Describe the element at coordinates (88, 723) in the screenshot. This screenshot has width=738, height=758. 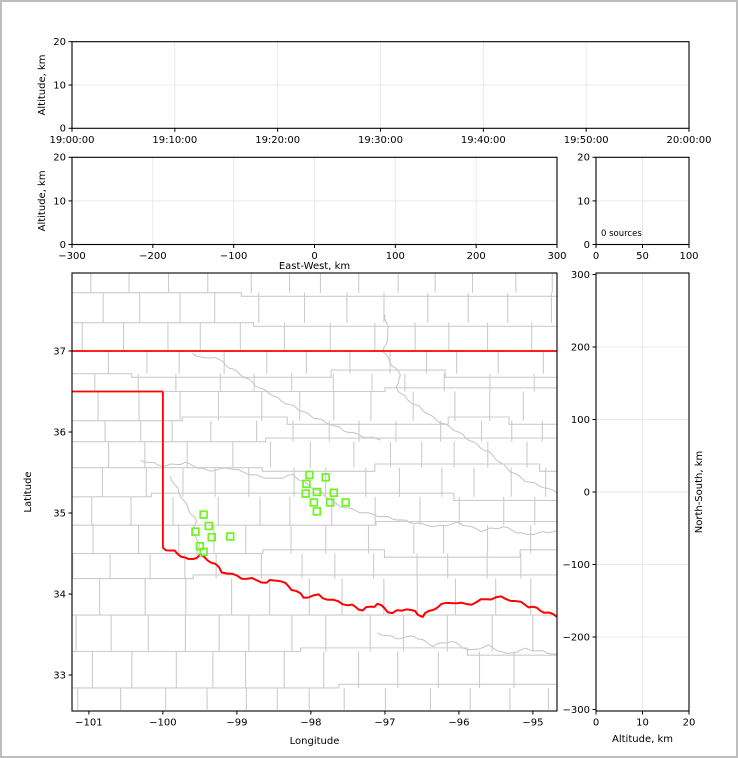
I see `tick-label: −101` at that location.